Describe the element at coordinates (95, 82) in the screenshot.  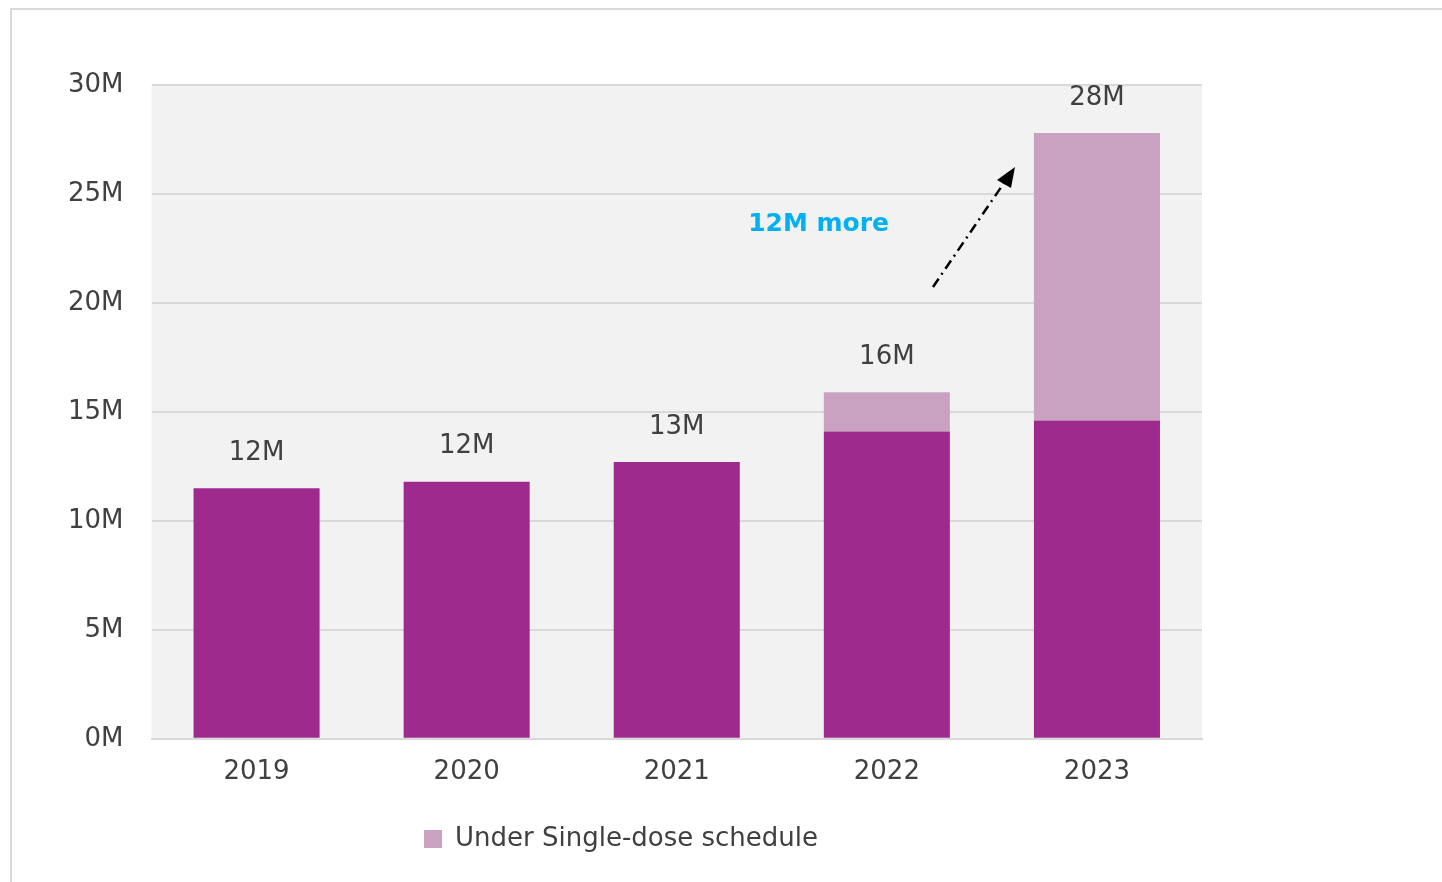
I see `y-tick-label: 30M` at that location.